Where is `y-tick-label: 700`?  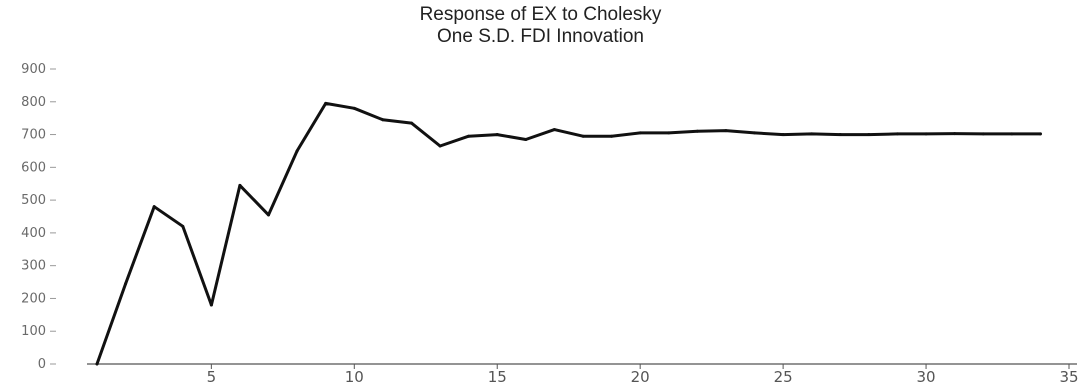 y-tick-label: 700 is located at coordinates (33, 135).